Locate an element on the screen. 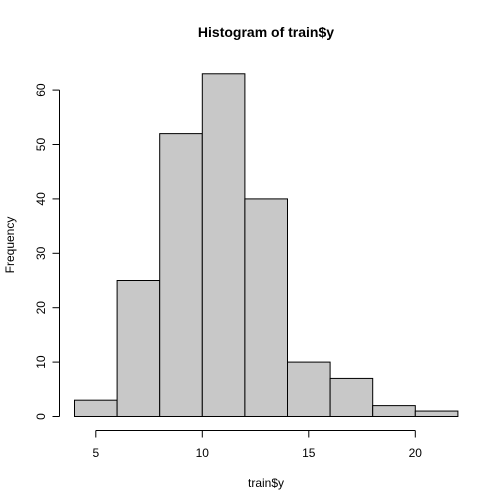 The height and width of the screenshot is (504, 504). y-tick-label-60: 60 is located at coordinates (41, 90).